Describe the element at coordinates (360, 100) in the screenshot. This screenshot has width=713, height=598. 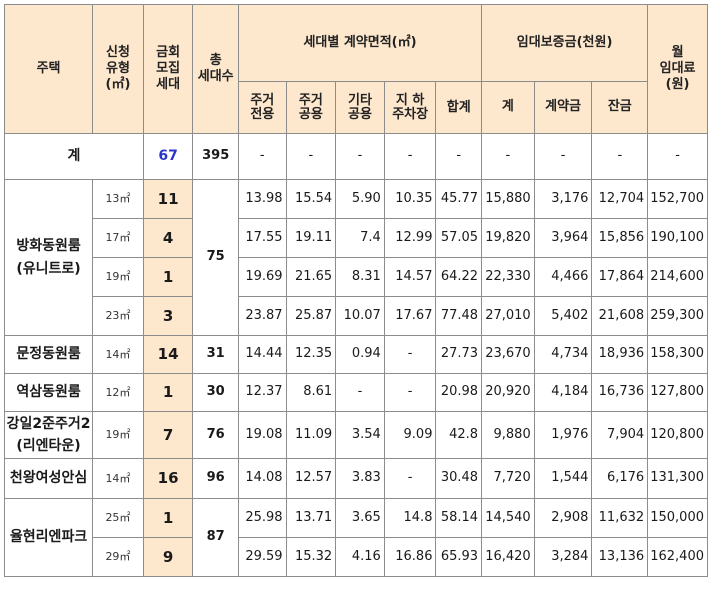
I see `header-area-col-line: 기타` at that location.